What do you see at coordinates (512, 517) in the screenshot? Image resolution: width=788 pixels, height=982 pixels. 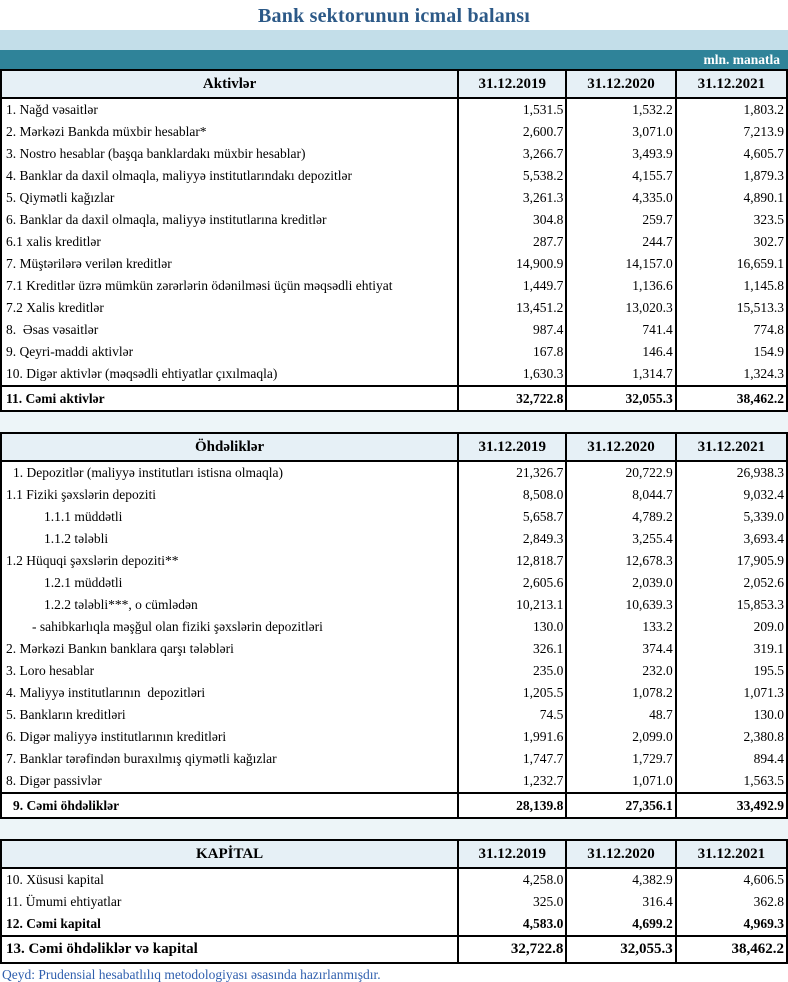 I see `cell-value: 5,658.7` at bounding box center [512, 517].